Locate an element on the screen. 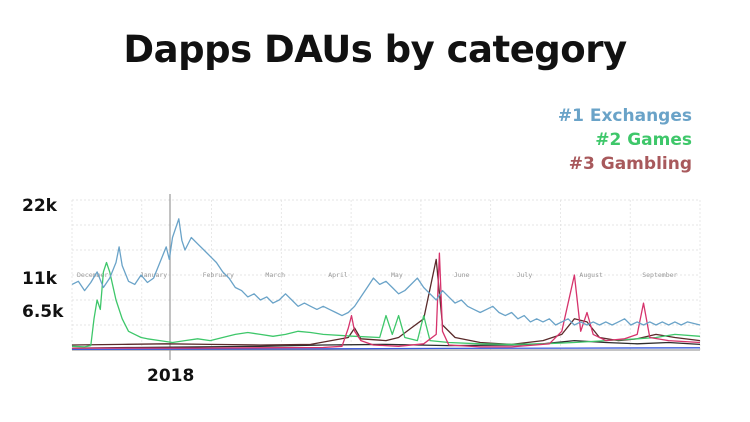 This screenshot has height=422, width=750. month-label: June is located at coordinates (462, 275).